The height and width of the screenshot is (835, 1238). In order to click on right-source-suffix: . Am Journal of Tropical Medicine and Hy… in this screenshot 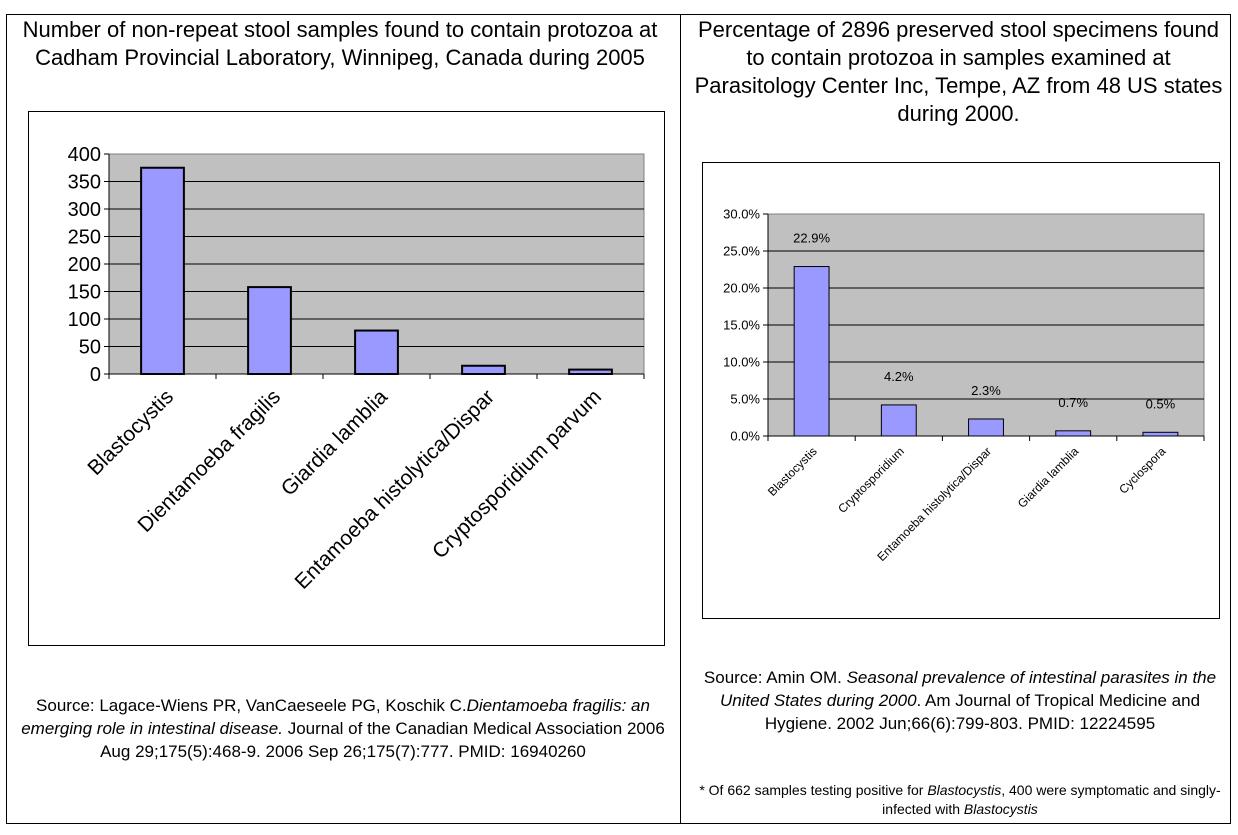, I will do `click(982, 712)`.